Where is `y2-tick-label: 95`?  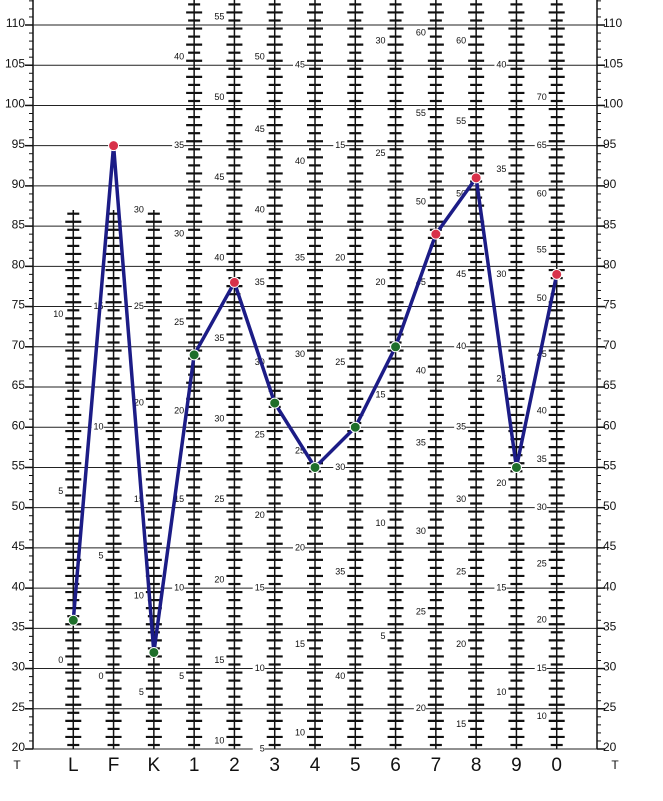
y2-tick-label: 95 is located at coordinates (610, 144).